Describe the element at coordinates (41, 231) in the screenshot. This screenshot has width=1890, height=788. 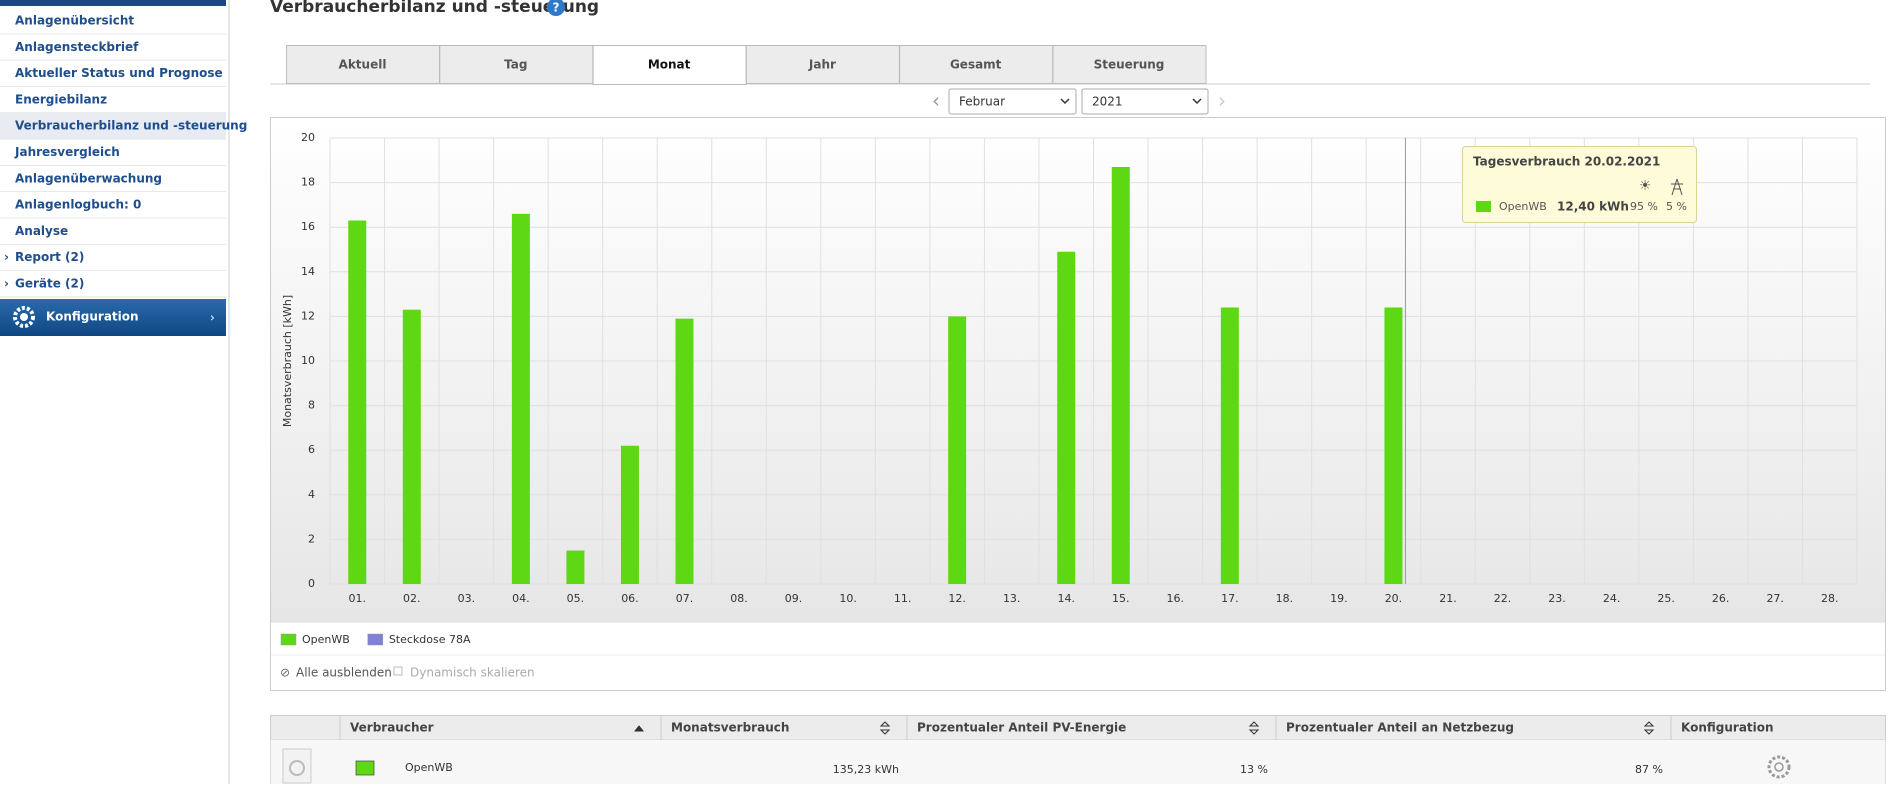
I see `nav-item: Analyse` at that location.